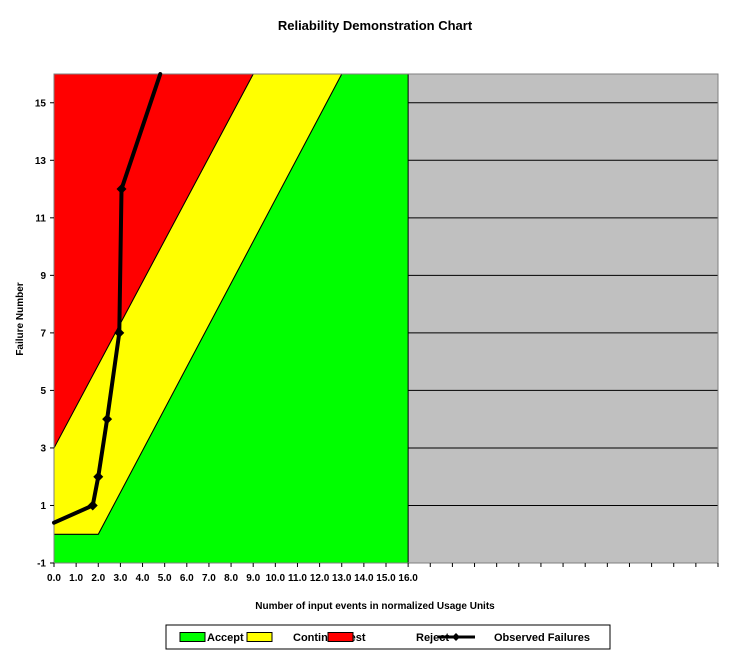 This screenshot has width=742, height=652. I want to click on x-tick-label: 16.0, so click(408, 578).